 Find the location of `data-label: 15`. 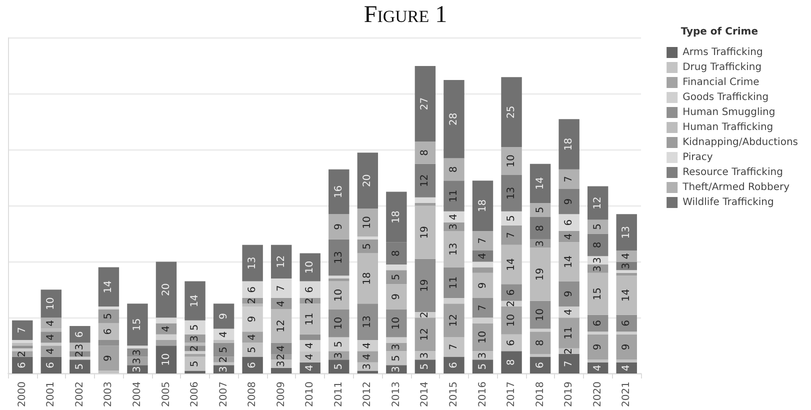

data-label: 15 is located at coordinates (137, 324).